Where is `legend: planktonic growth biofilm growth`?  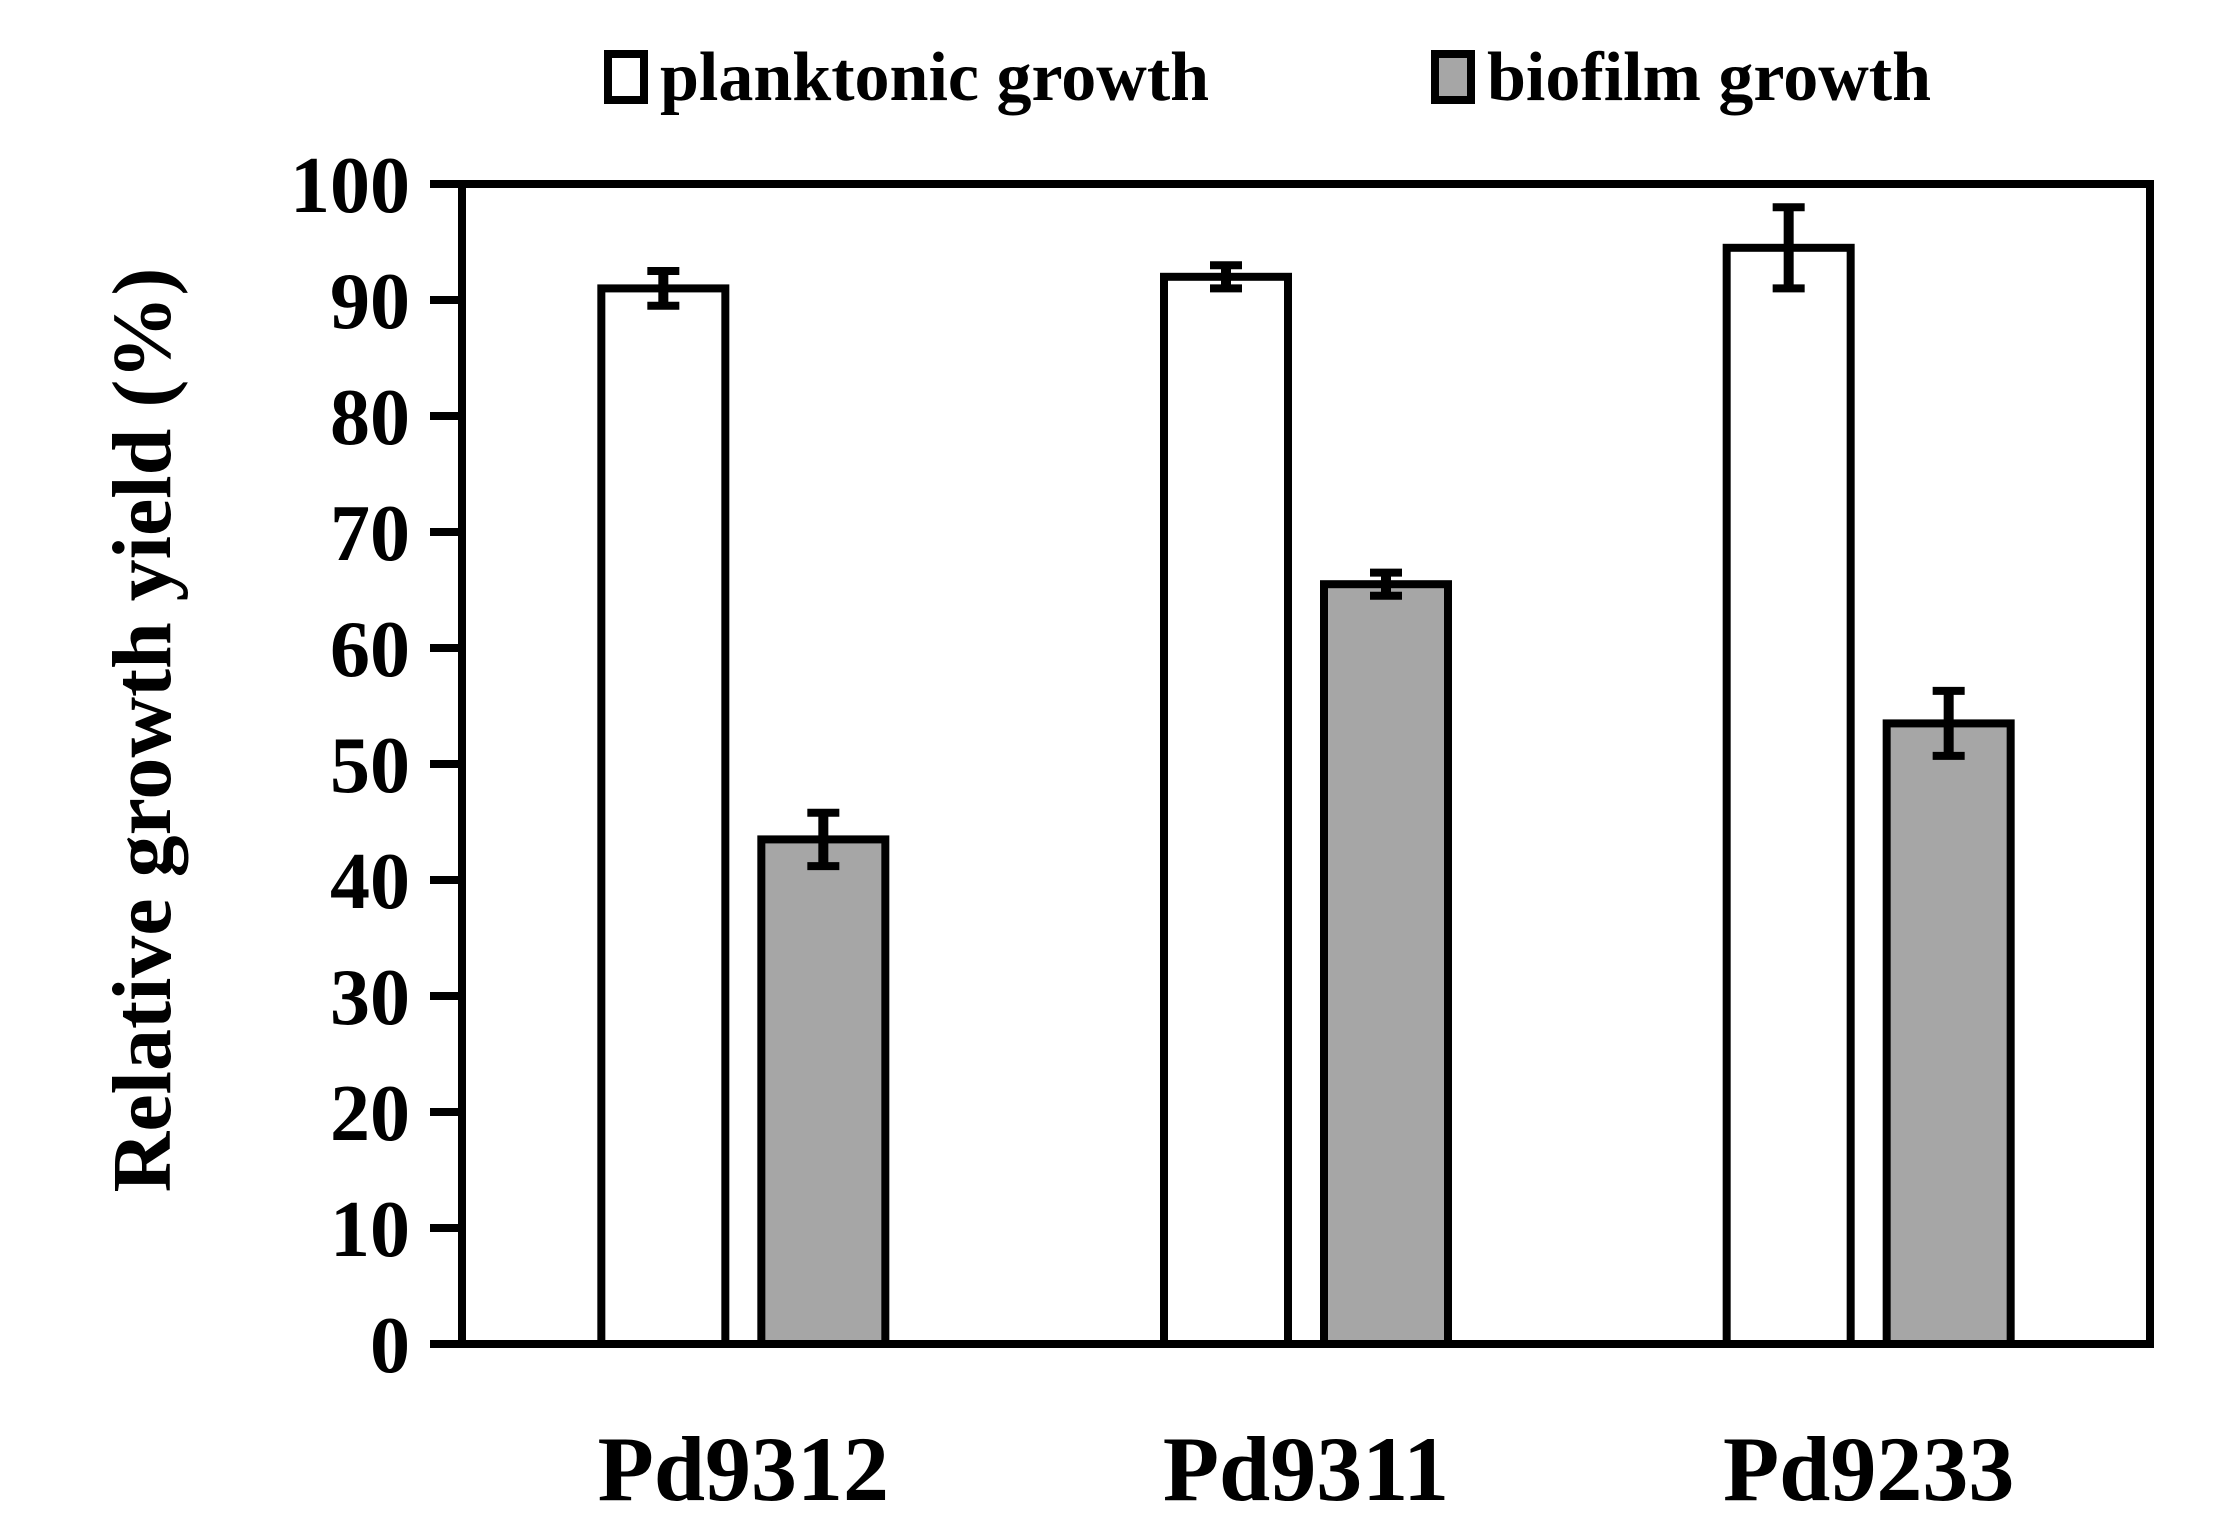
legend: planktonic growth biofilm growth is located at coordinates (1267, 77).